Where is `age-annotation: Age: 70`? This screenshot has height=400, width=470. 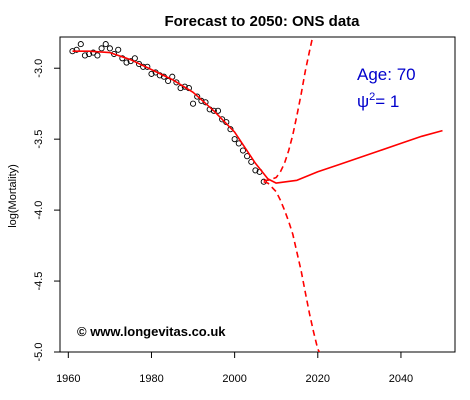 age-annotation: Age: 70 is located at coordinates (386, 74).